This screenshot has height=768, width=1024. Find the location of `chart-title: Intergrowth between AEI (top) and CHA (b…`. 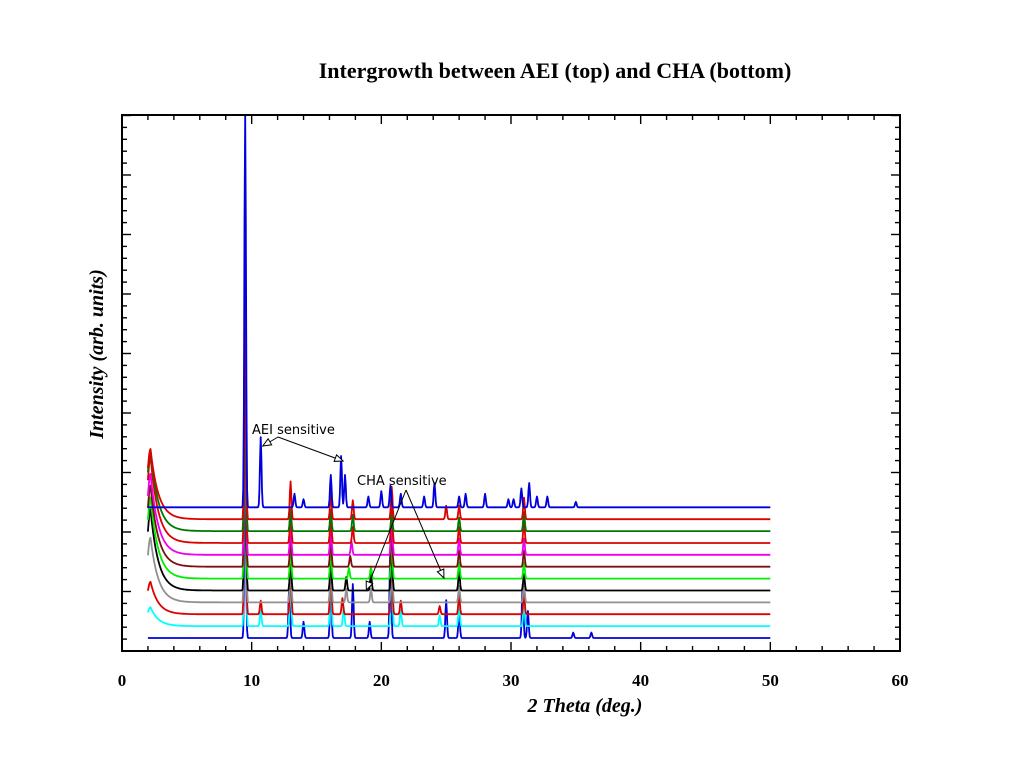

chart-title: Intergrowth between AEI (top) and CHA (b… is located at coordinates (555, 70).